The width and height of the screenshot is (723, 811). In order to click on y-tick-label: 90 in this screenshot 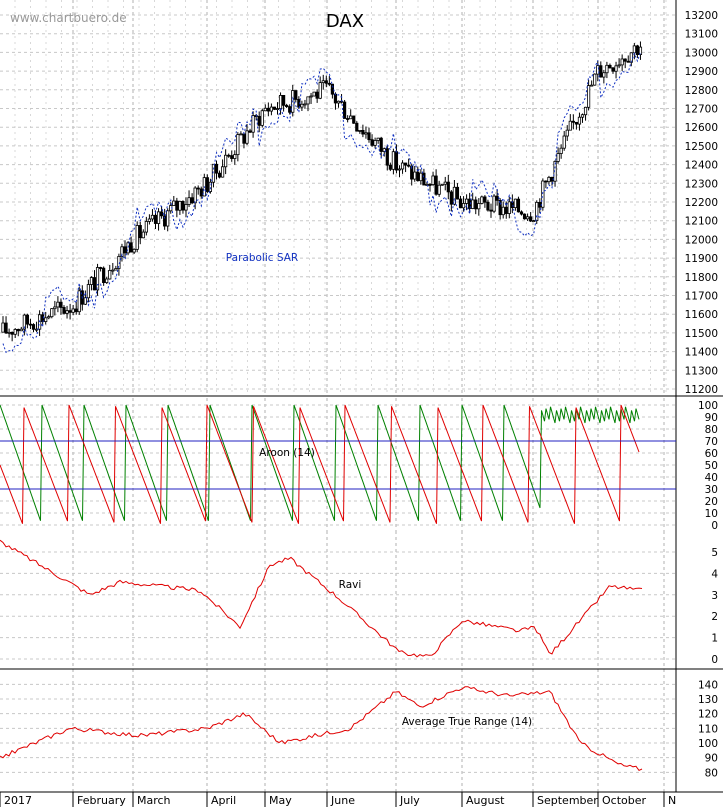, I will do `click(711, 759)`.